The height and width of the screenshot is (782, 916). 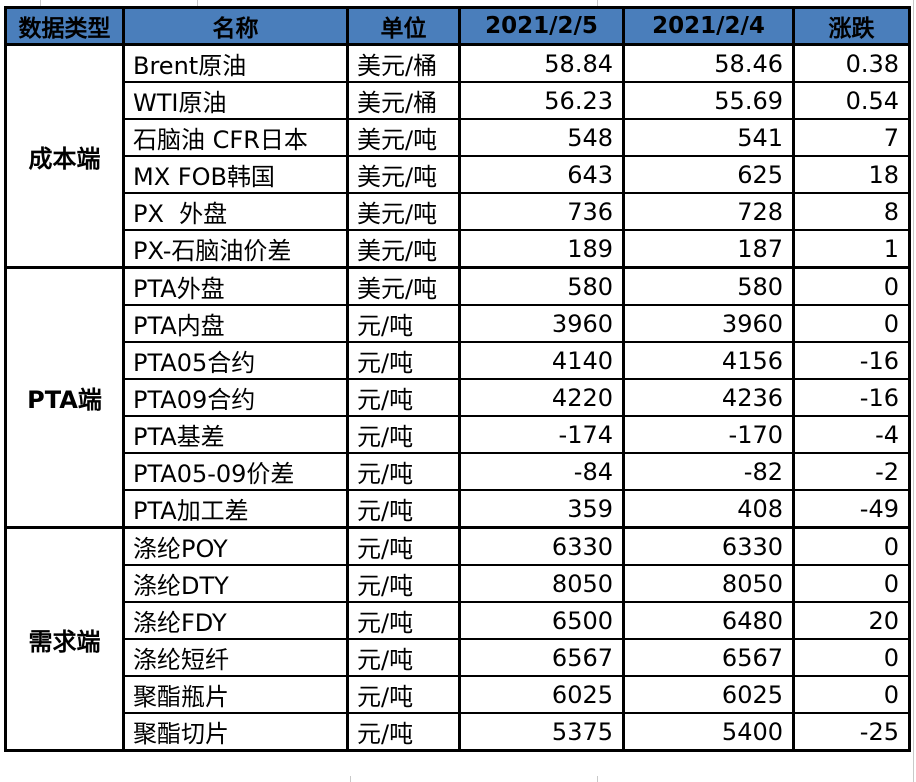 I want to click on cell-value-feb4: 6330, so click(x=708, y=546).